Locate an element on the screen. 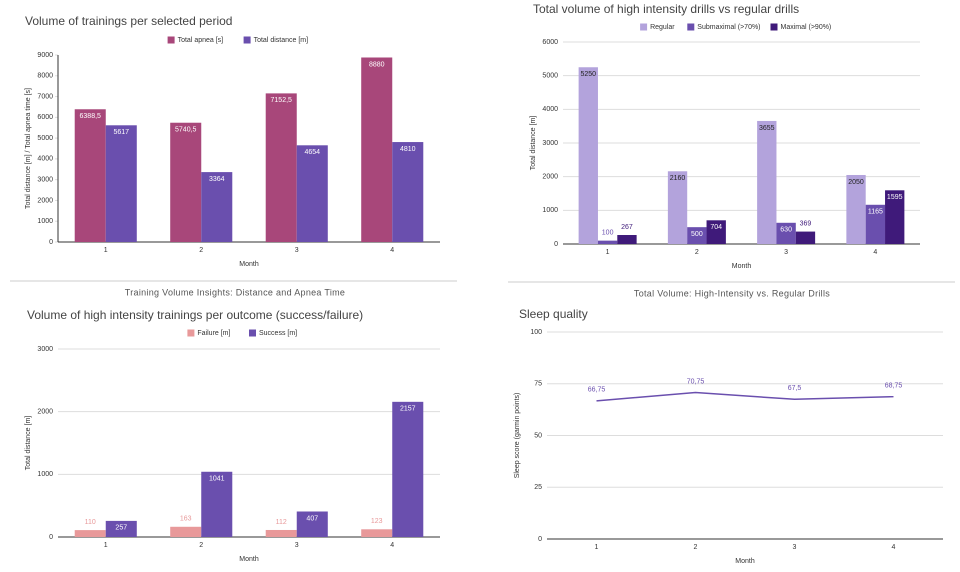 The height and width of the screenshot is (572, 960). chart-title: Volume of trainings per selected period is located at coordinates (128, 21).